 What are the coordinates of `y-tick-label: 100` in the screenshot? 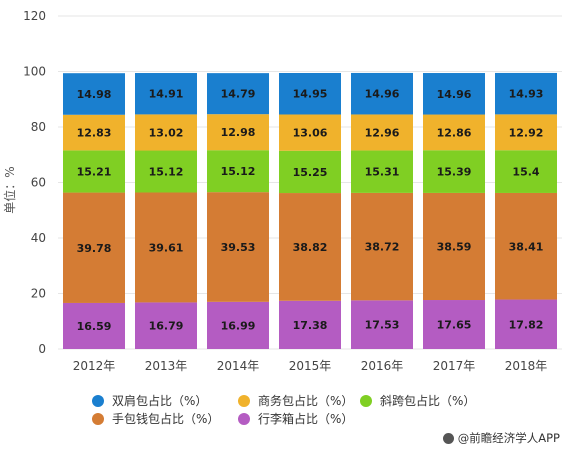 It's located at (34, 72).